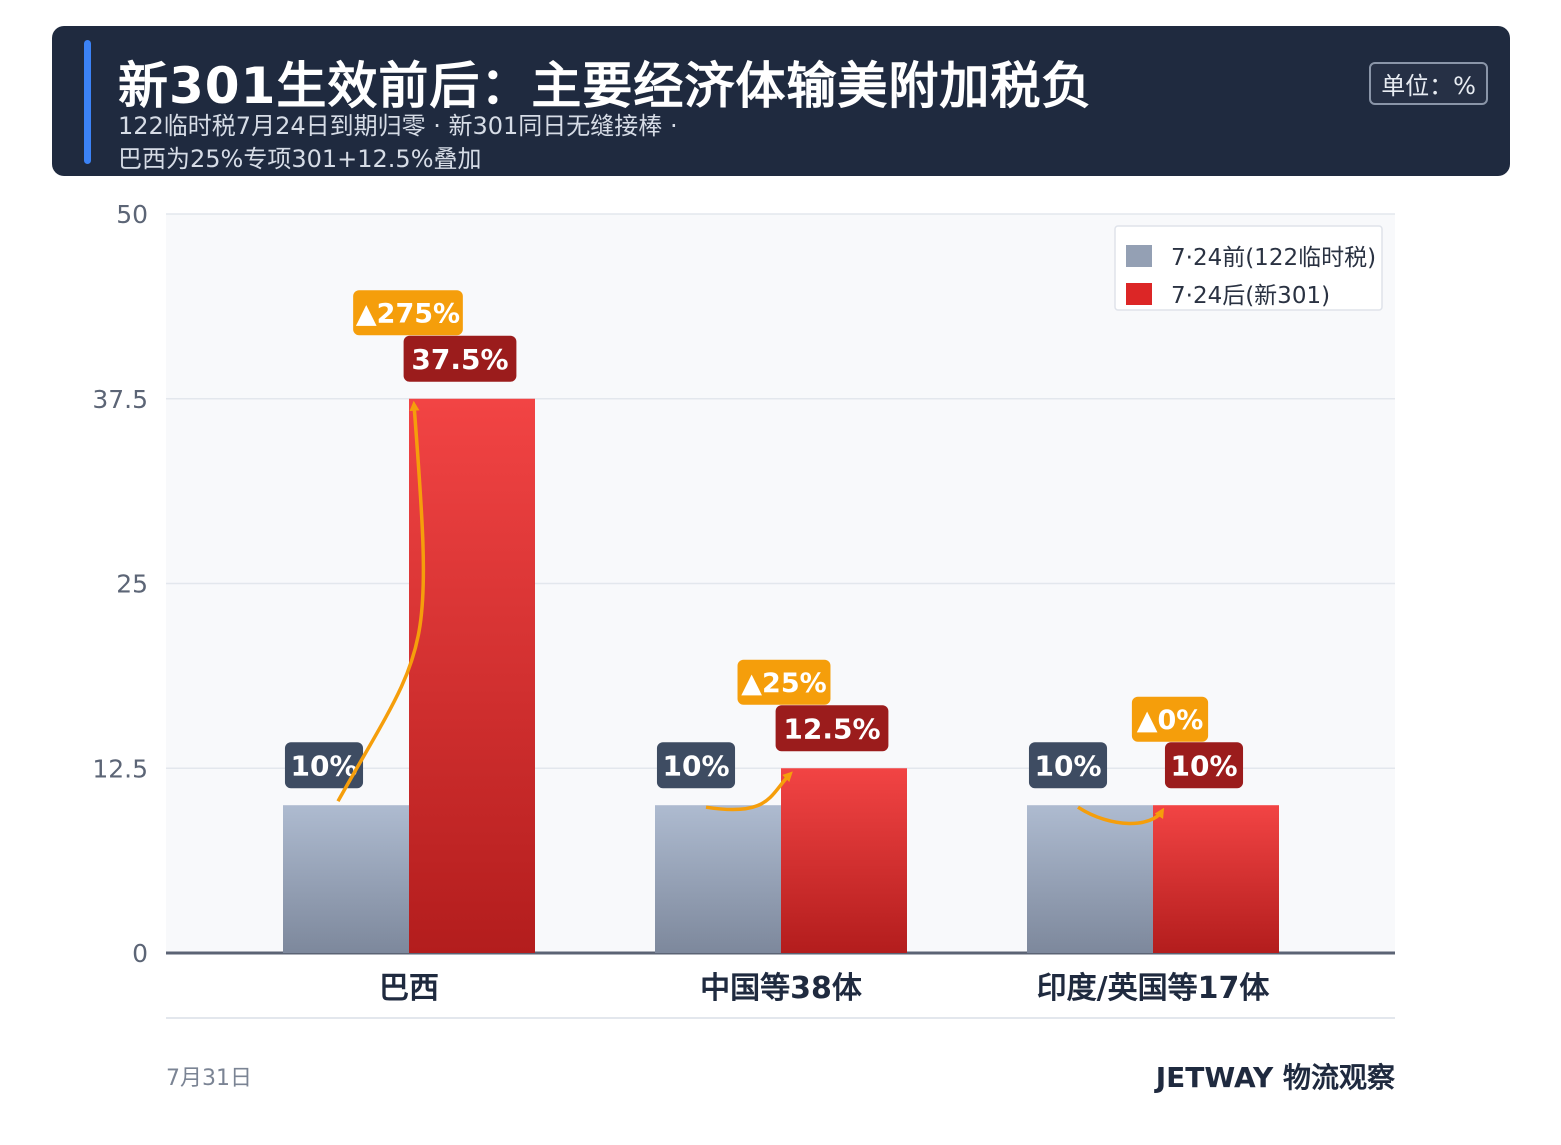 The width and height of the screenshot is (1561, 1145). I want to click on change-badge: ▲0%, so click(1170, 720).